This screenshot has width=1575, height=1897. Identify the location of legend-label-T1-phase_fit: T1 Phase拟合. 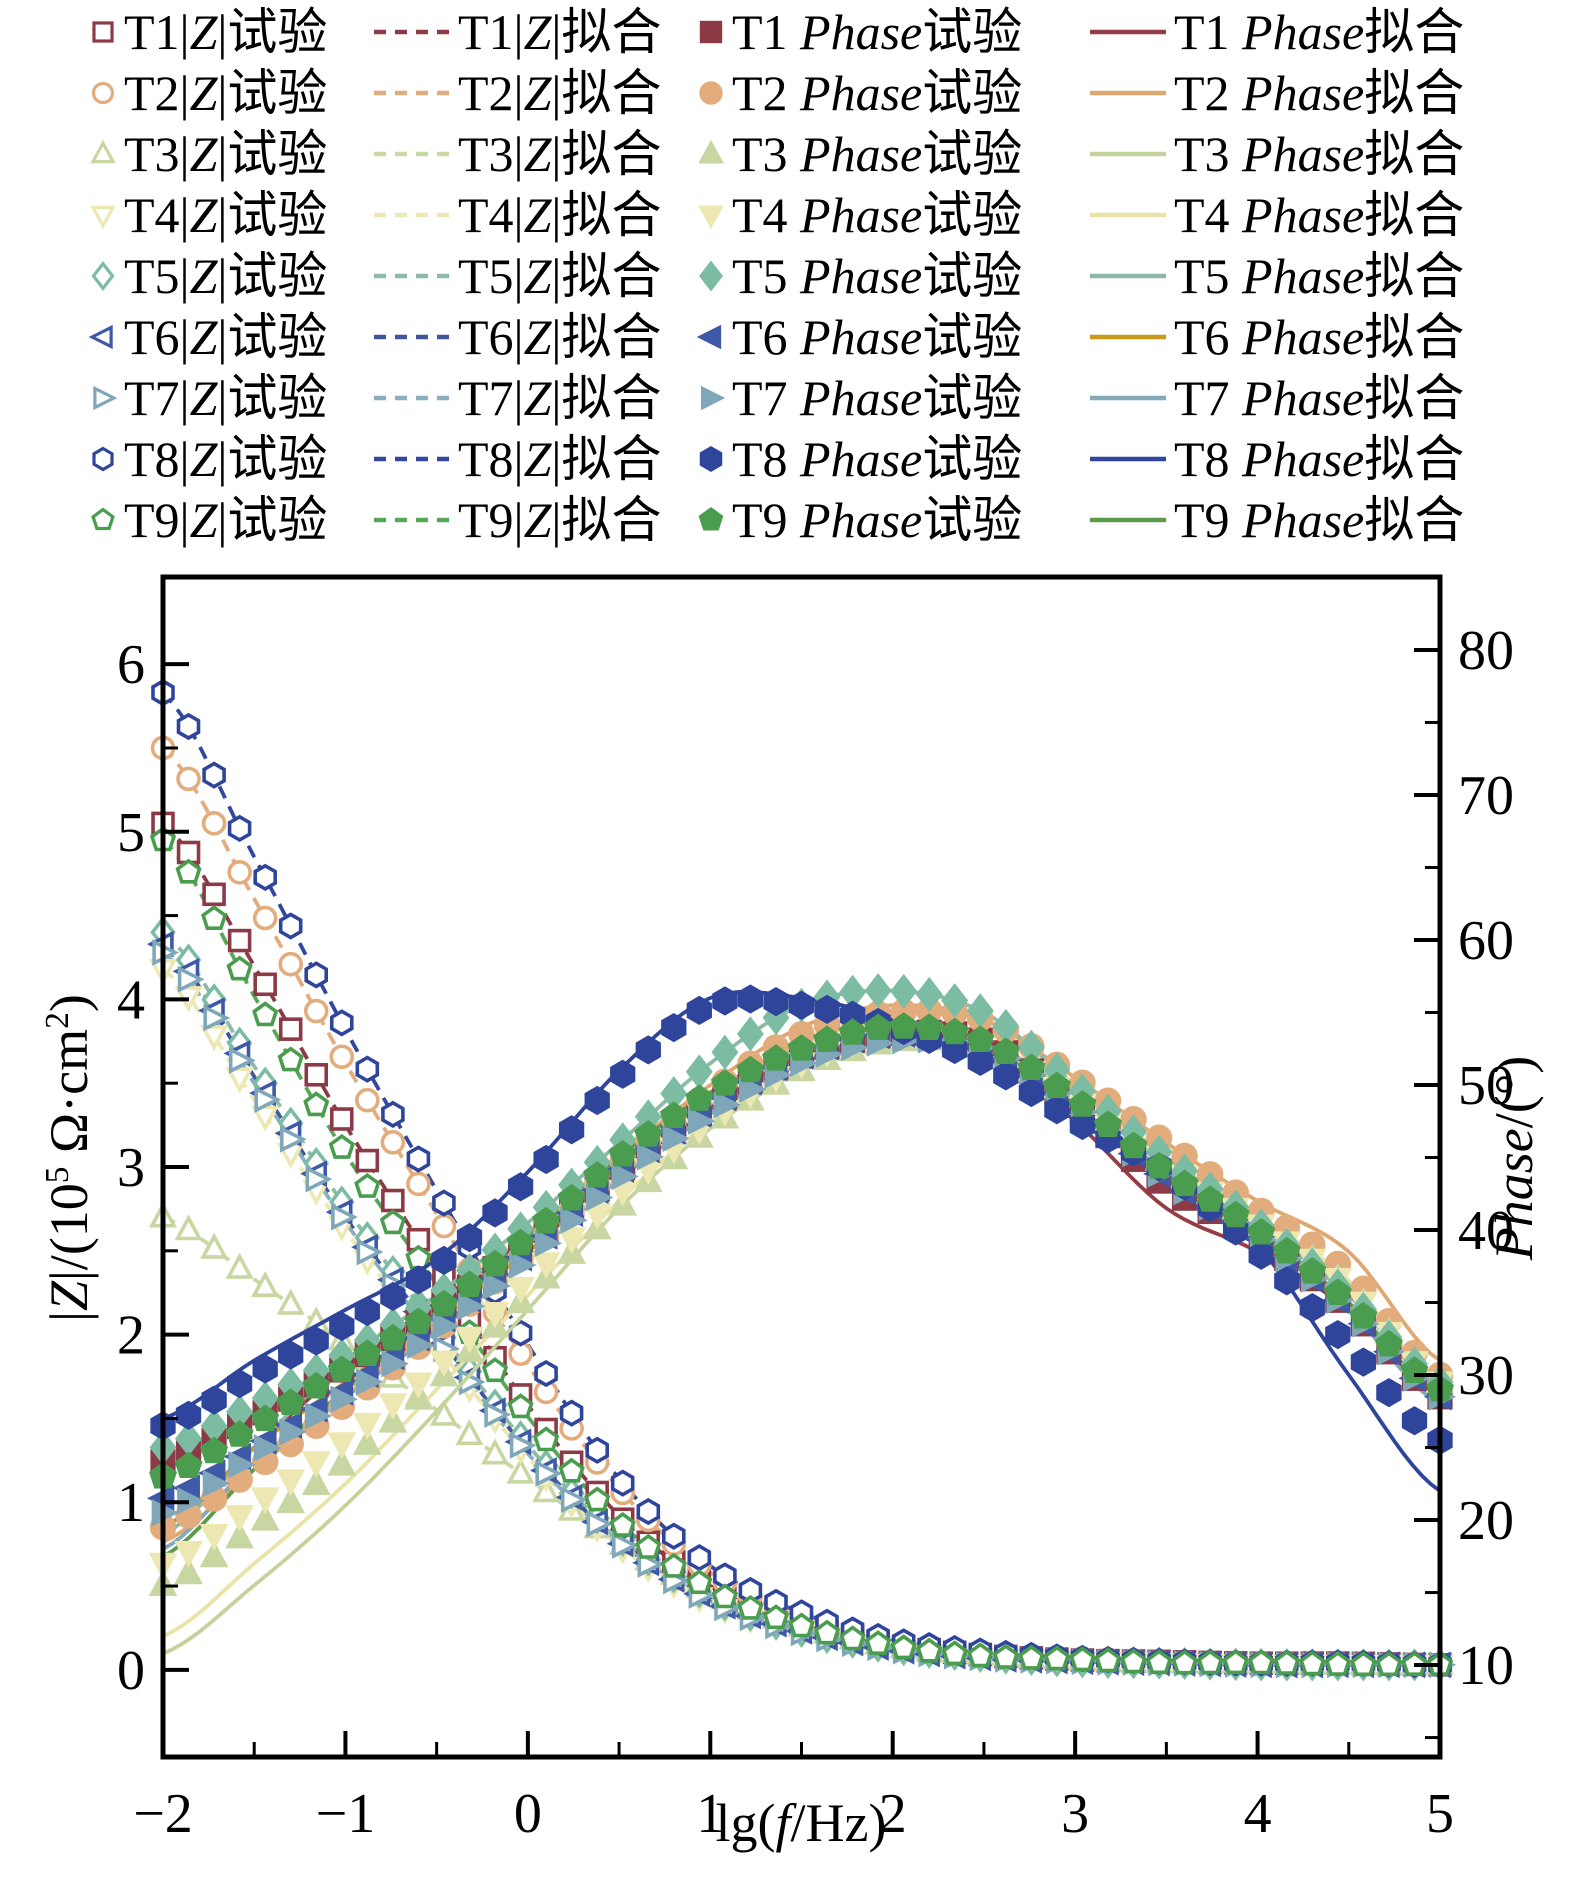
(1319, 32).